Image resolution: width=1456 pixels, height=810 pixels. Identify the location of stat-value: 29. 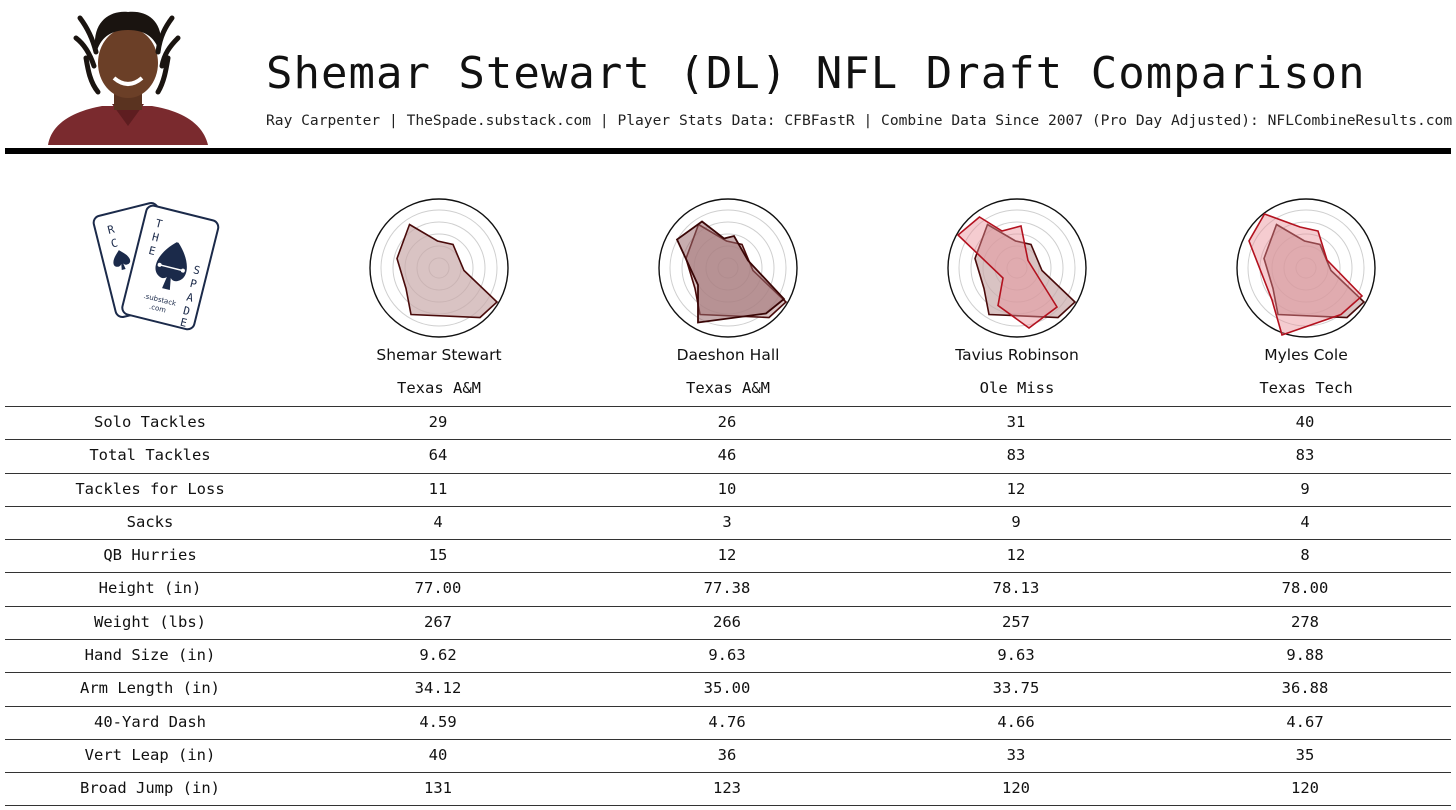
(438, 422).